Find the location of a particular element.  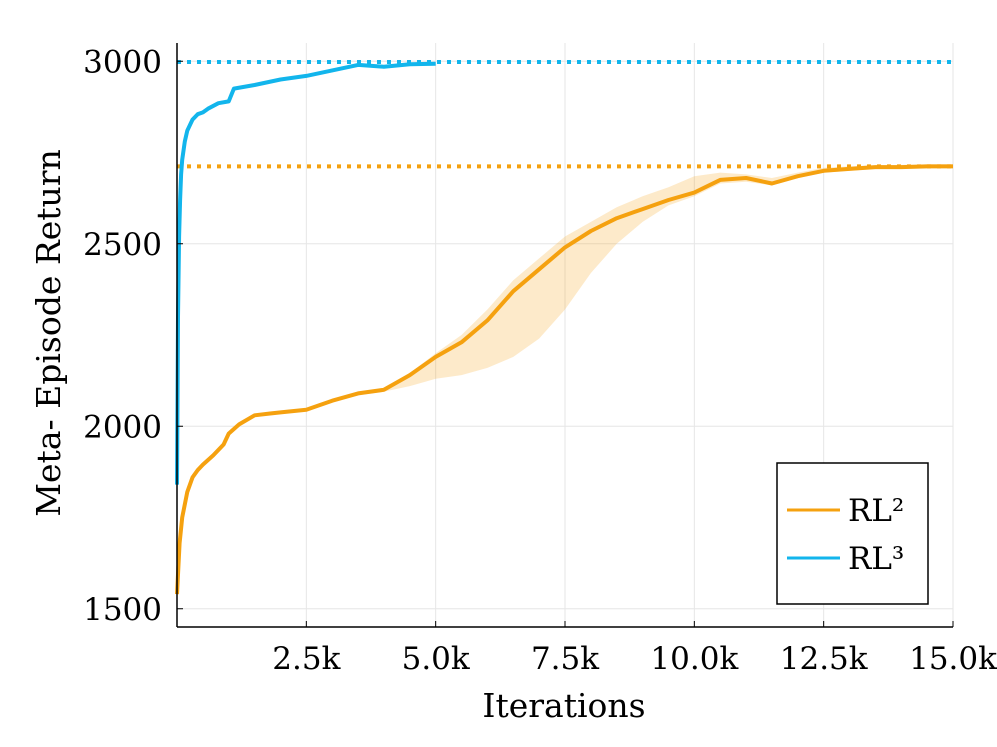

legend-label-rl3: RL³ is located at coordinates (876, 559).